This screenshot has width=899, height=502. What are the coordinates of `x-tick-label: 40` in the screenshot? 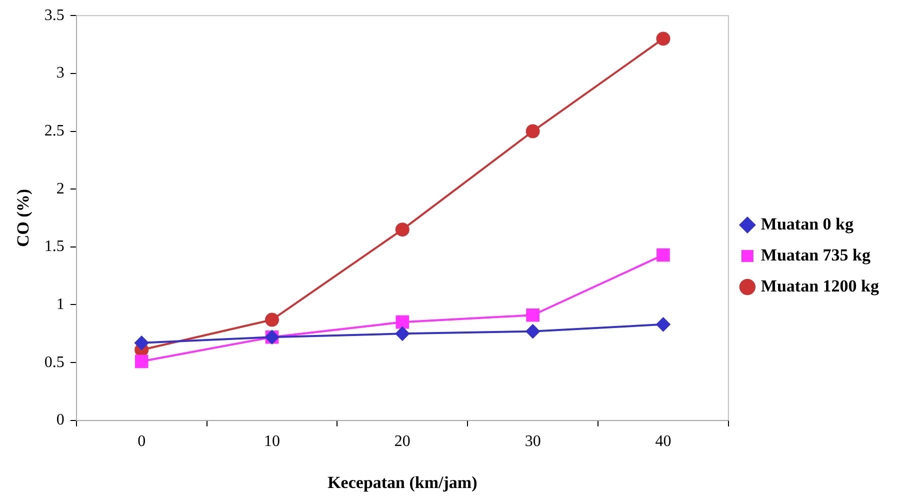 It's located at (663, 441).